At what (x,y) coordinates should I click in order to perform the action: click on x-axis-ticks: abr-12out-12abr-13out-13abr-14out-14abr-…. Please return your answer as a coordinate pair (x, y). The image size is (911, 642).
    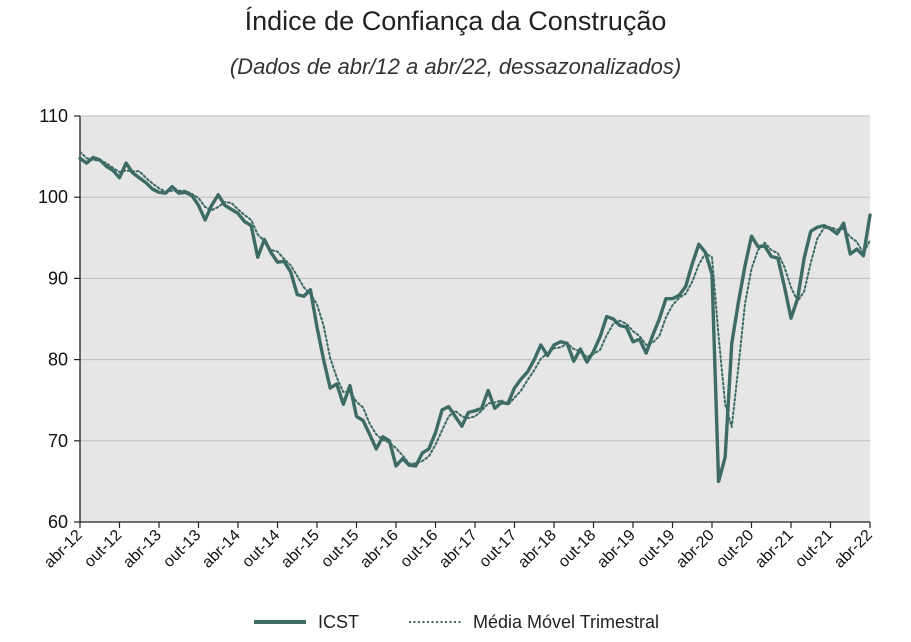
    Looking at the image, I should click on (458, 547).